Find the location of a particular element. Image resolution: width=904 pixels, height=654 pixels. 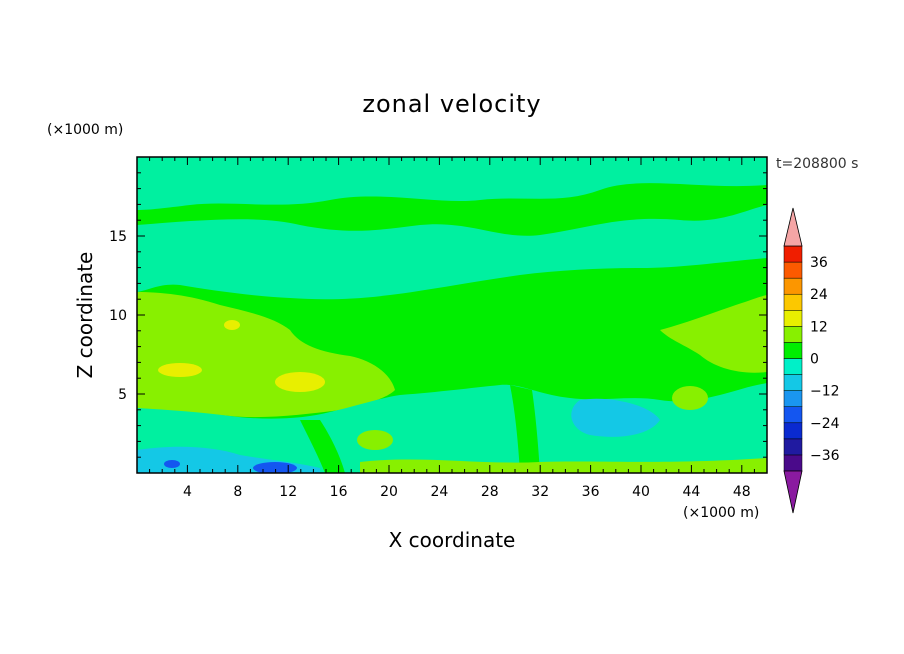

chart-title: zonal velocity is located at coordinates (451, 104).